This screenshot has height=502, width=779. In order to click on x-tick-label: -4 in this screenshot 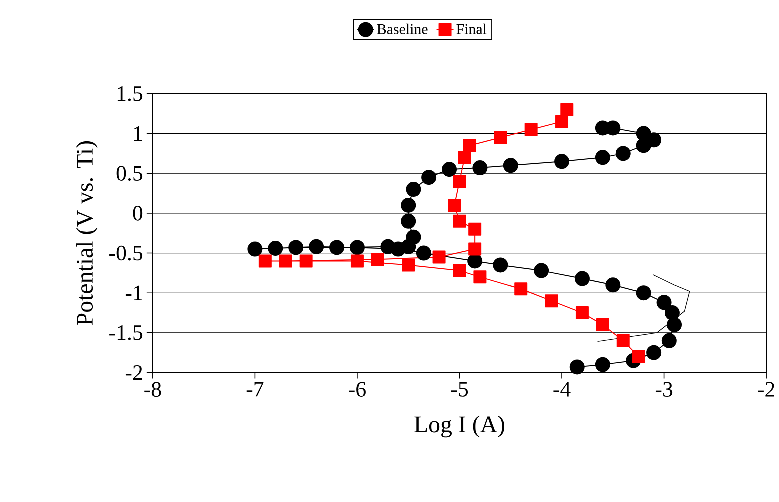, I will do `click(562, 389)`.